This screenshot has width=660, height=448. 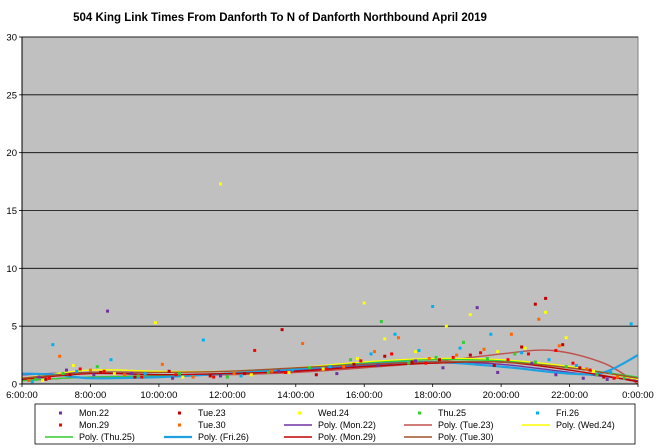 I want to click on legend-label: Mon.22, so click(x=94, y=413).